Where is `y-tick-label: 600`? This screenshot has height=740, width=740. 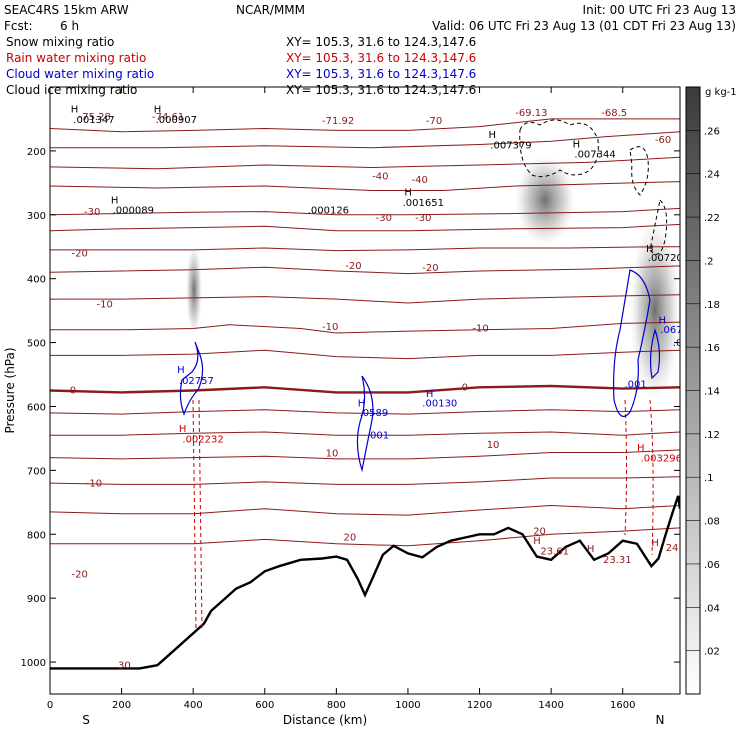 y-tick-label: 600 is located at coordinates (36, 407).